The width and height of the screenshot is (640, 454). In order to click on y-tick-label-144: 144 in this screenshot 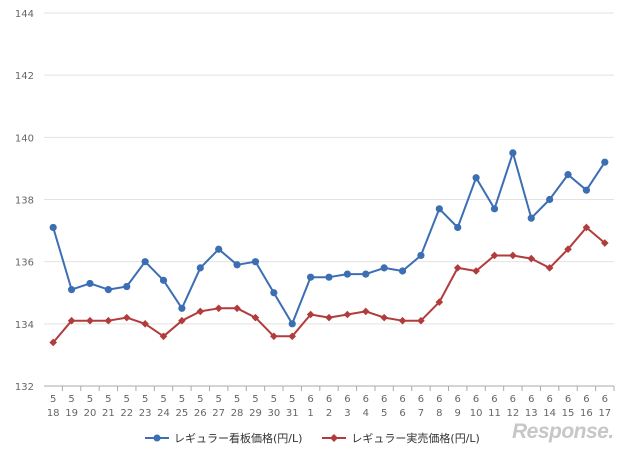, I will do `click(24, 14)`.